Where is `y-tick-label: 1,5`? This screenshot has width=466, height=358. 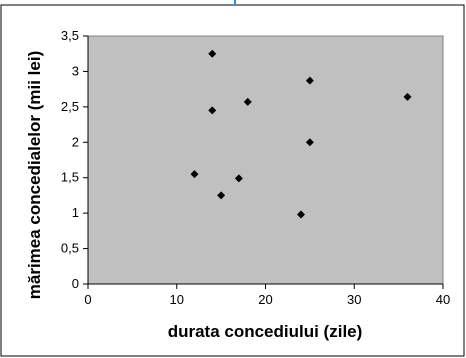
y-tick-label: 1,5 is located at coordinates (70, 177).